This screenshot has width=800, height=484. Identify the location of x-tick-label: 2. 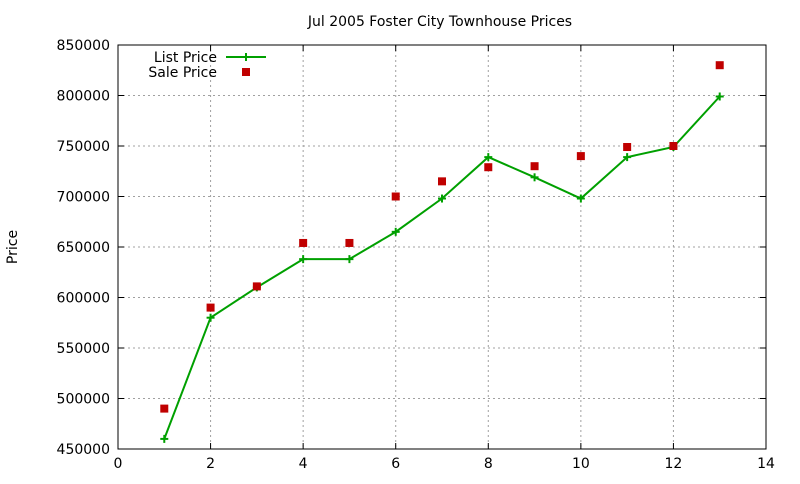
(210, 464).